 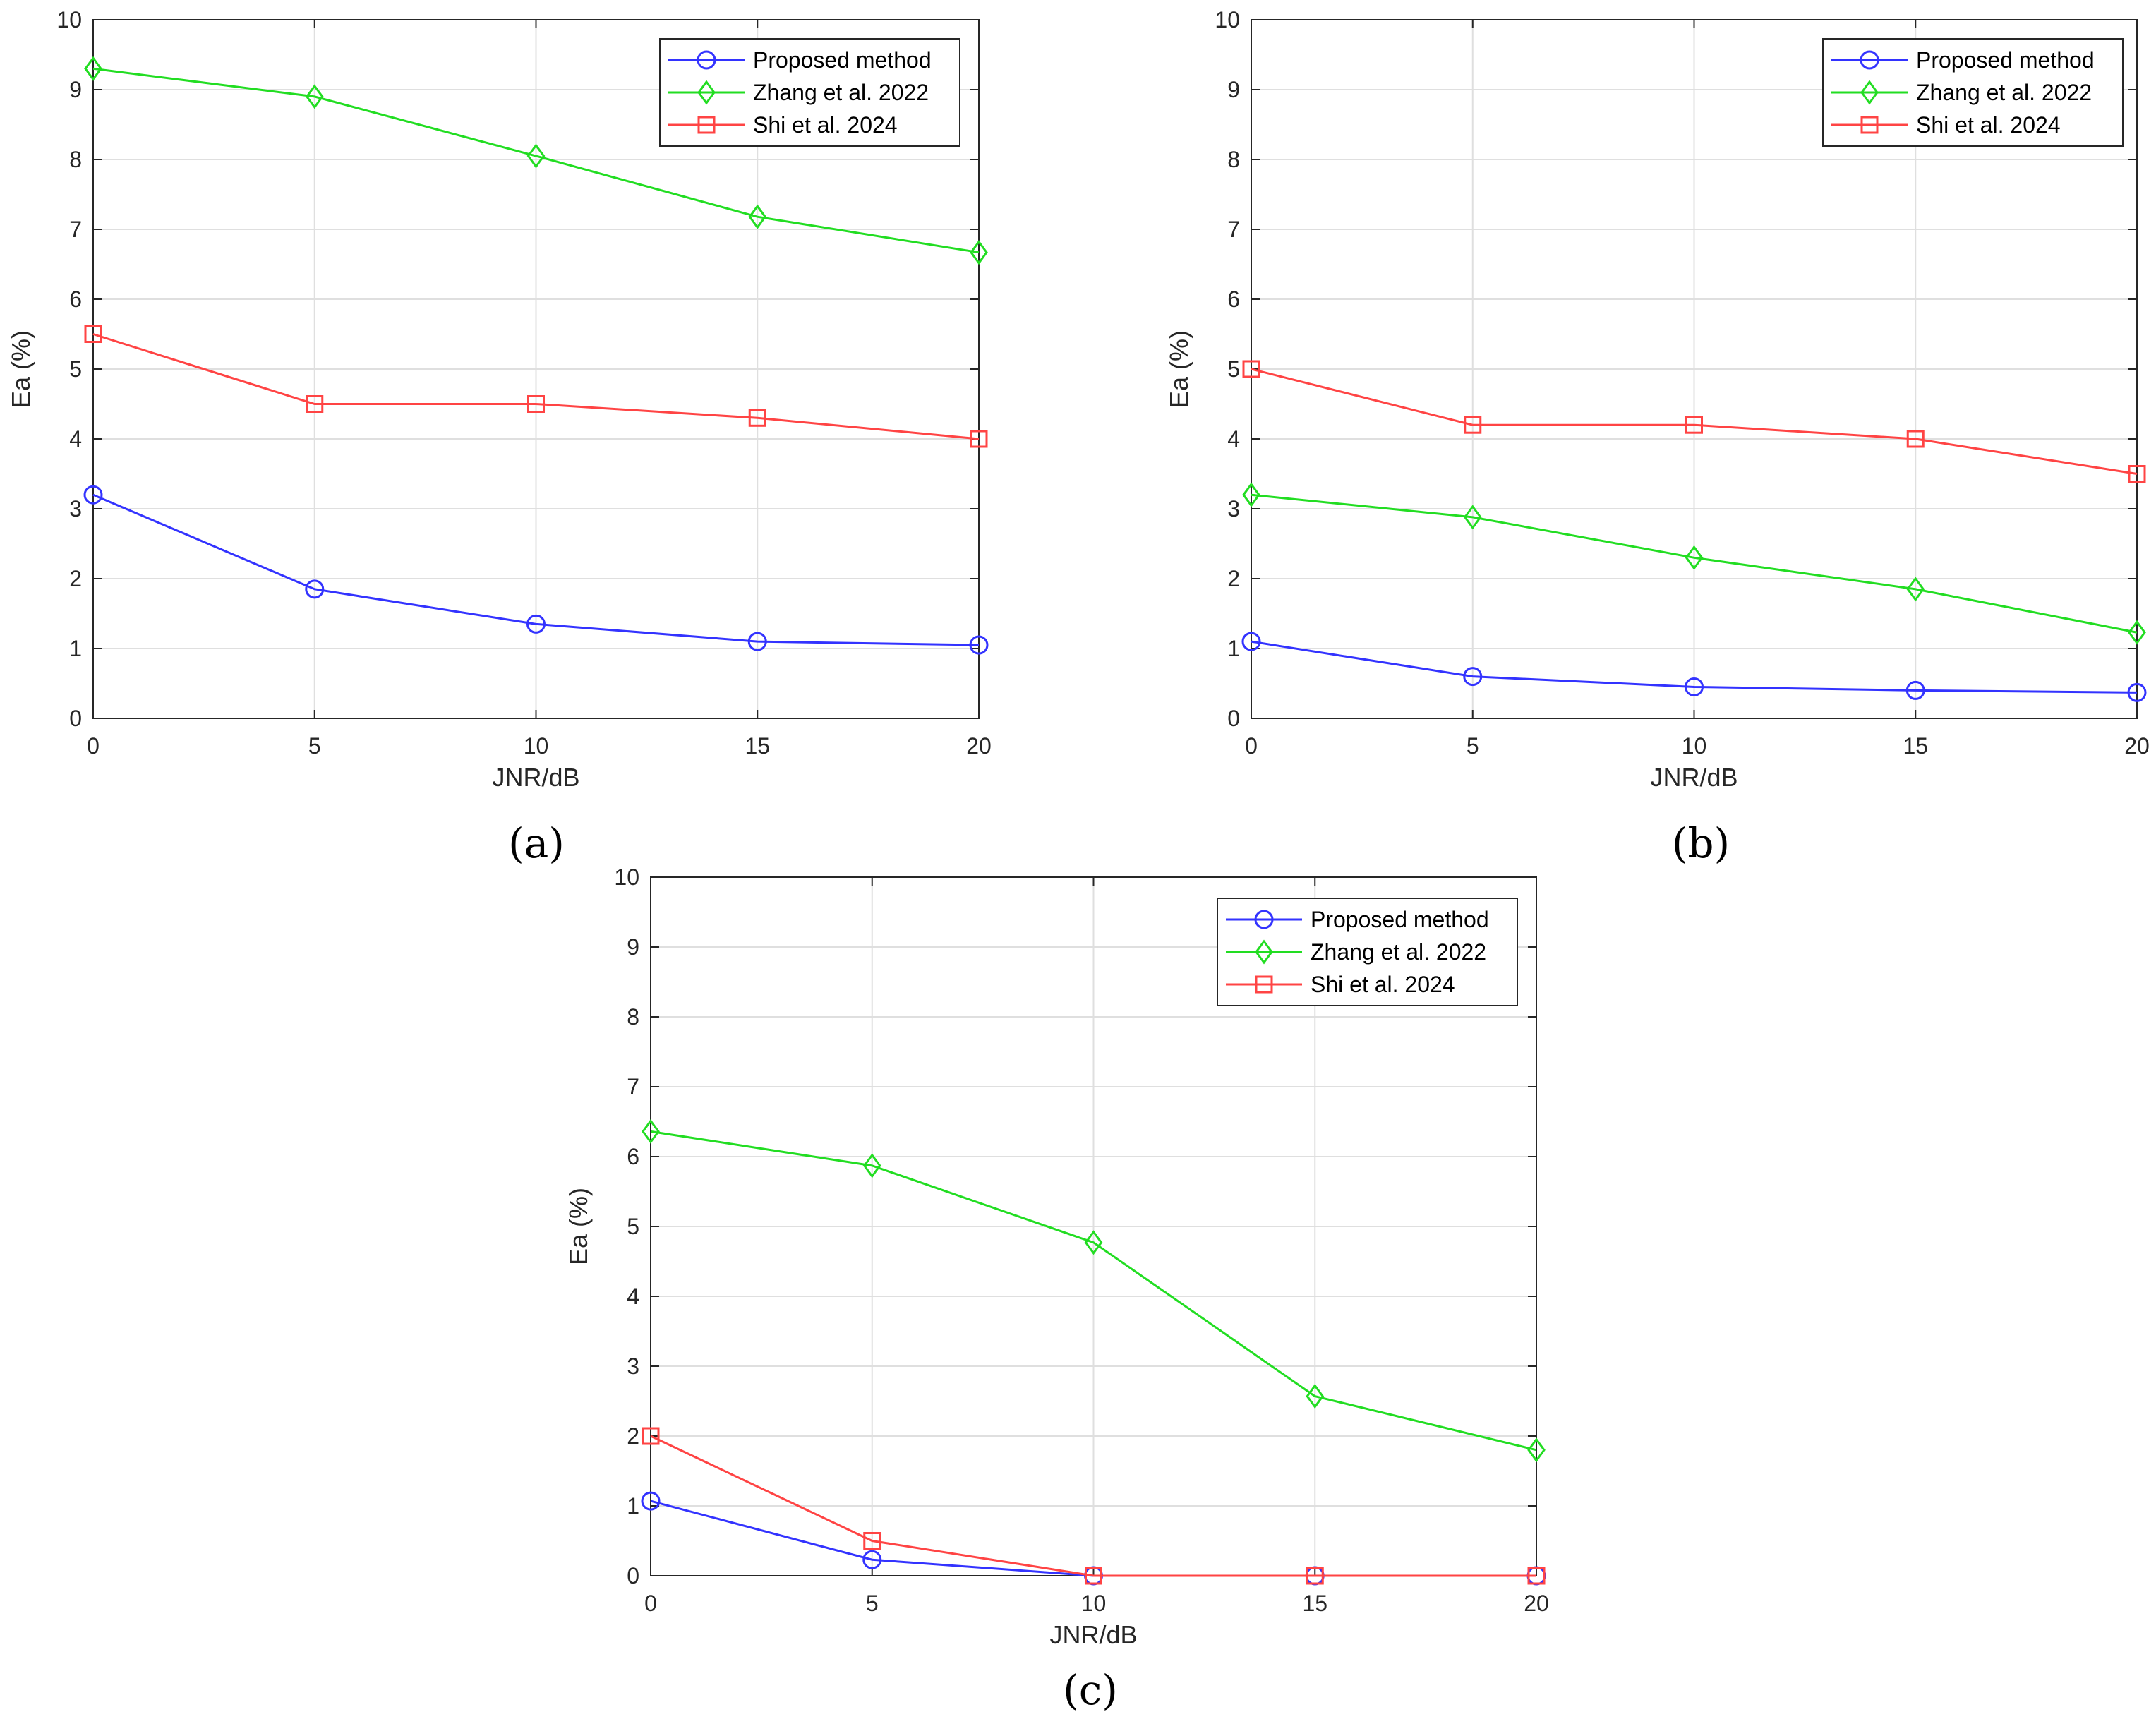 I want to click on y-tick-label: 2, so click(x=75, y=578).